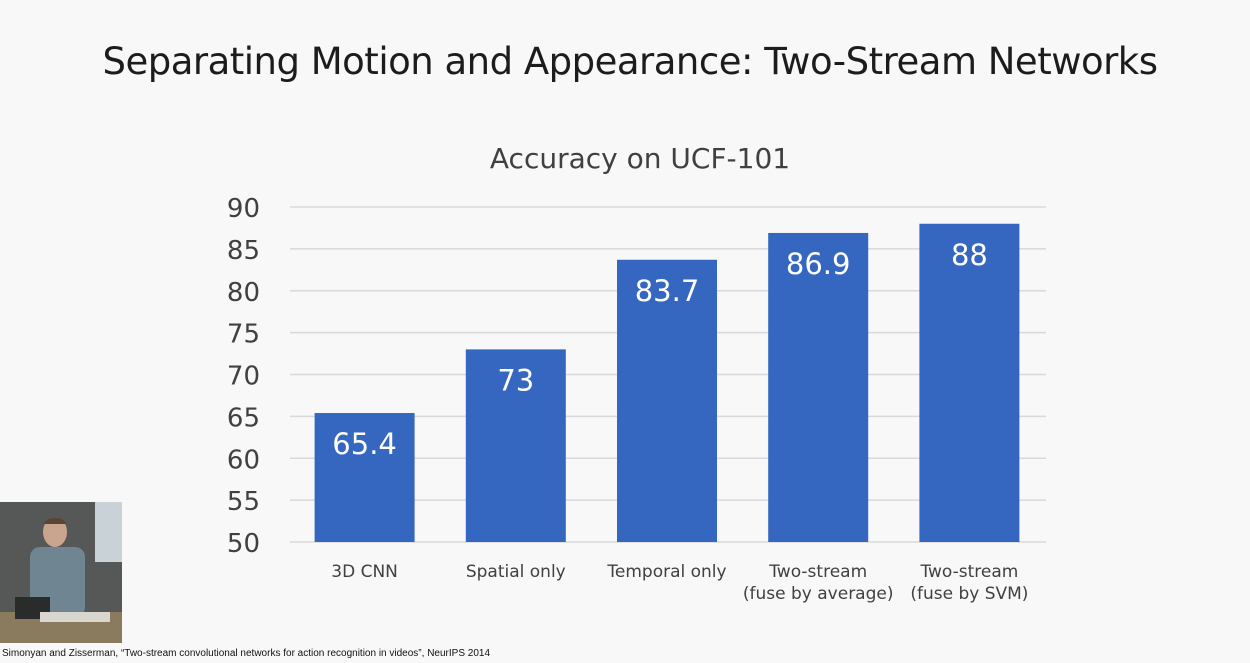 This screenshot has width=1250, height=663. I want to click on data-label: 73, so click(515, 380).